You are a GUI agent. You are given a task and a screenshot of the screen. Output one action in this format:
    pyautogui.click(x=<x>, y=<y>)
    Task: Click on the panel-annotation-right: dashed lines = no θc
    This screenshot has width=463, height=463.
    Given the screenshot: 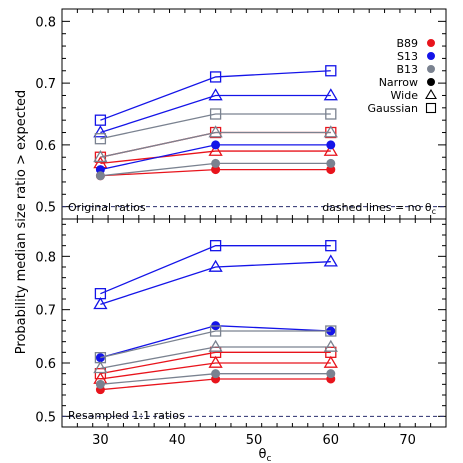 What is the action you would take?
    pyautogui.click(x=379, y=208)
    